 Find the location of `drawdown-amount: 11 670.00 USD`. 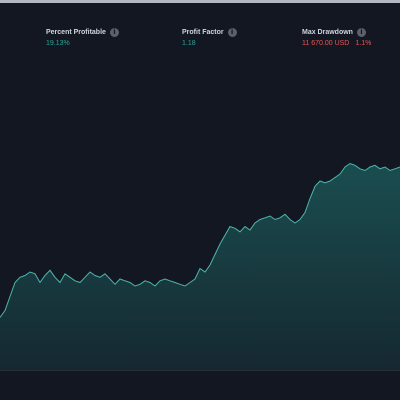

drawdown-amount: 11 670.00 USD is located at coordinates (326, 43).